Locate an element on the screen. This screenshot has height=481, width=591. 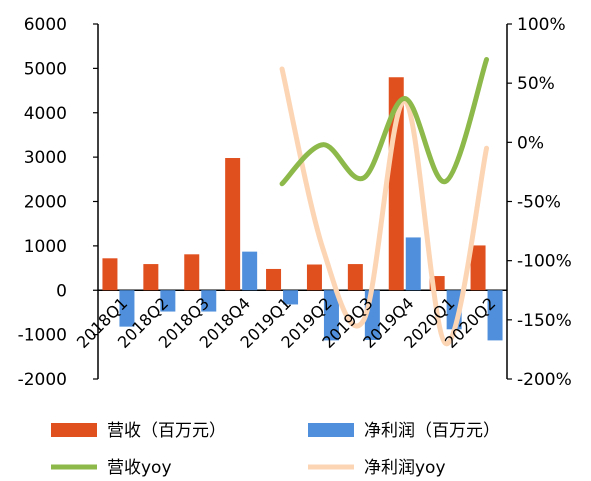
left-tick-label: -1000 is located at coordinates (42, 336).